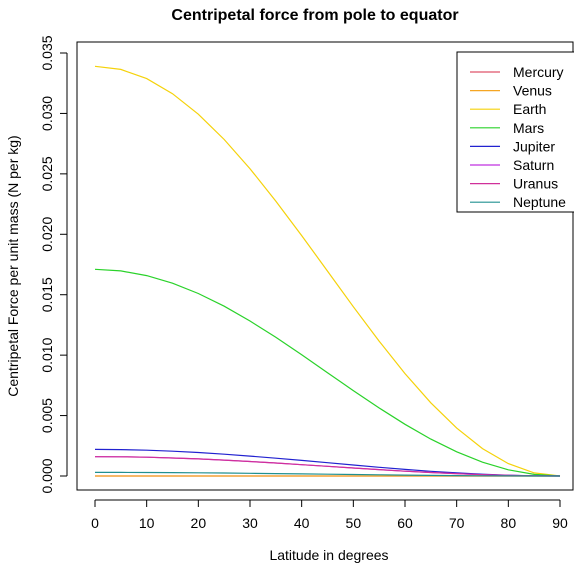 This screenshot has width=574, height=573. What do you see at coordinates (538, 72) in the screenshot?
I see `legend-label-mercury: Mercury` at bounding box center [538, 72].